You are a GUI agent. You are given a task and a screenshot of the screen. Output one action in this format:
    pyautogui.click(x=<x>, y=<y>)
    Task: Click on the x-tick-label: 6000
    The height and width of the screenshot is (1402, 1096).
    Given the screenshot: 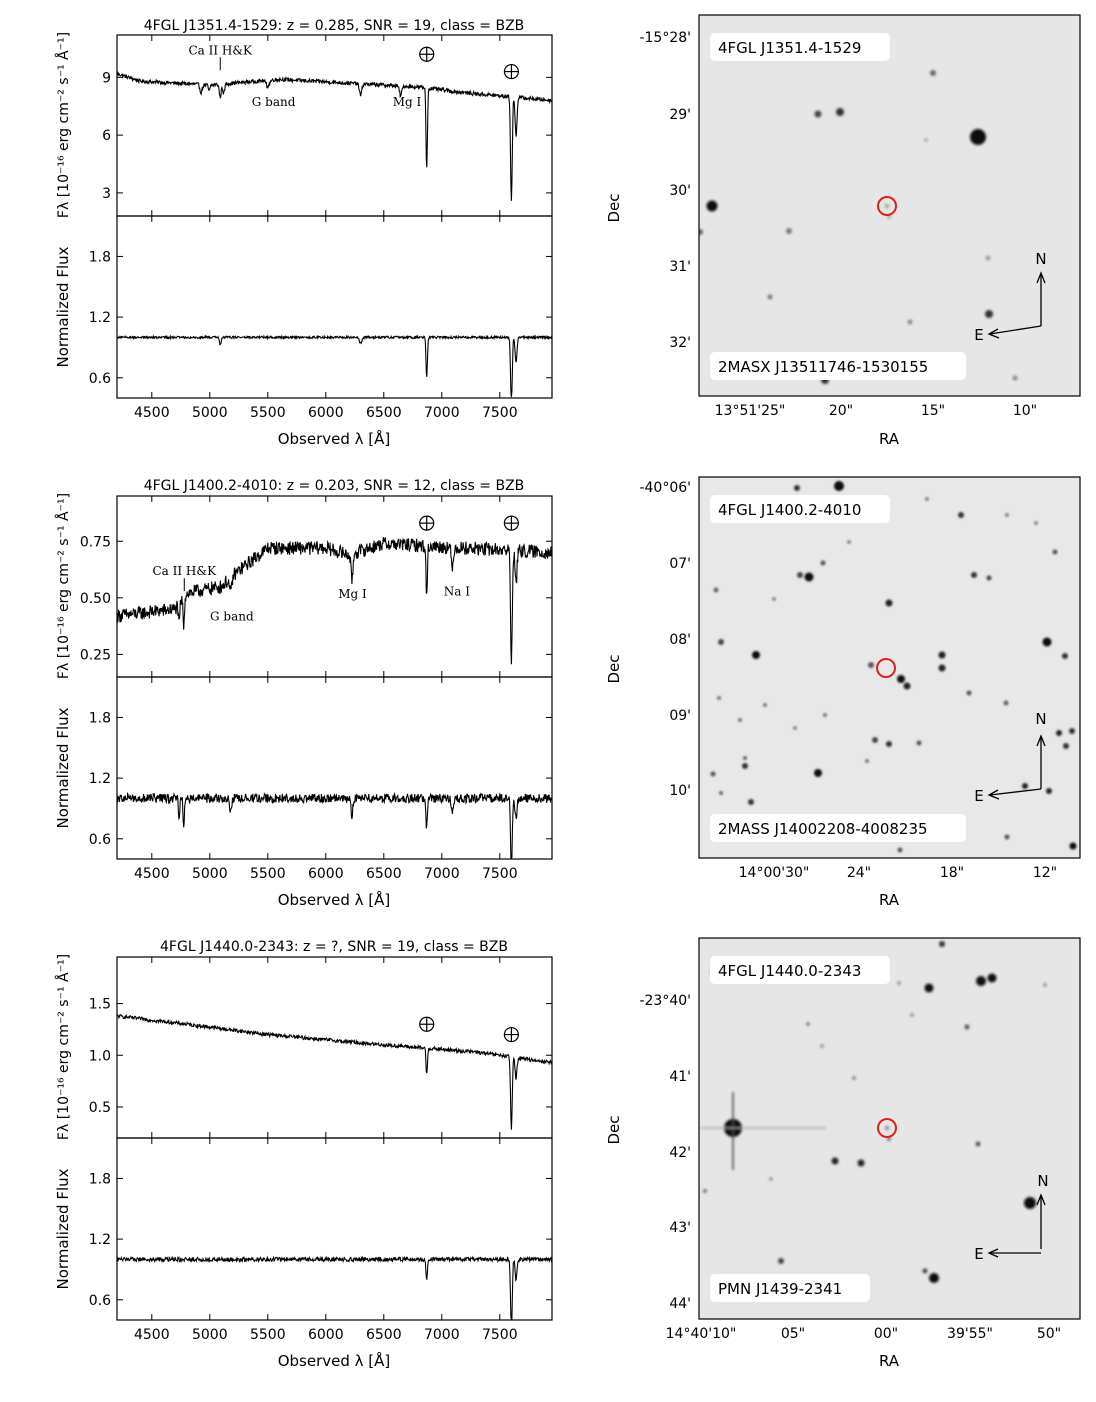 What is the action you would take?
    pyautogui.click(x=326, y=413)
    